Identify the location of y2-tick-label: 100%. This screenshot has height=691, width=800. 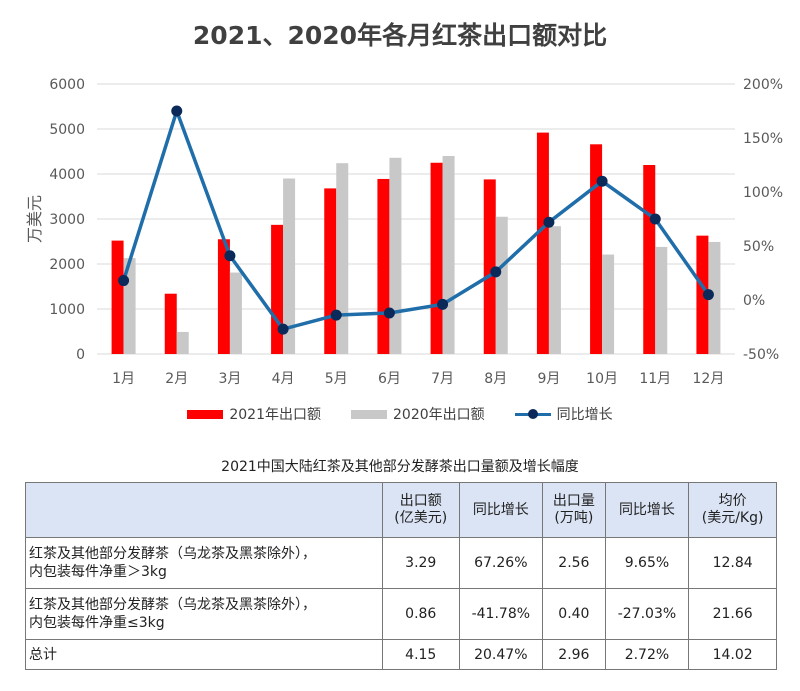
(763, 193).